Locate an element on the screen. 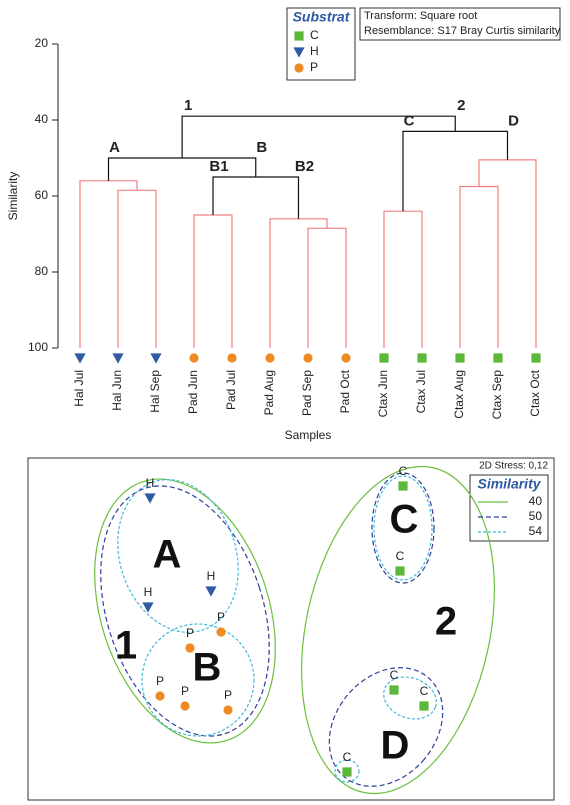  y-tick-label: 40 is located at coordinates (42, 119).